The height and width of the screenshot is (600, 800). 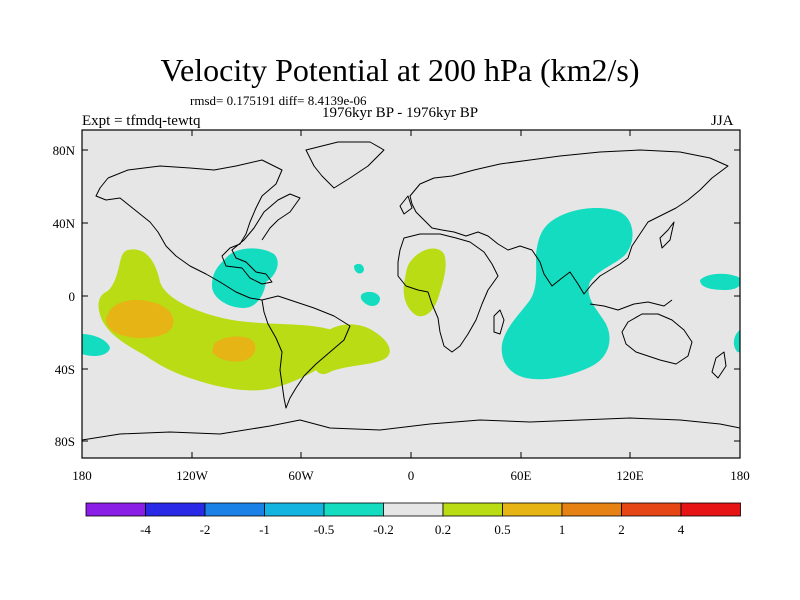 What do you see at coordinates (301, 475) in the screenshot?
I see `lon-label-60w: 60W` at bounding box center [301, 475].